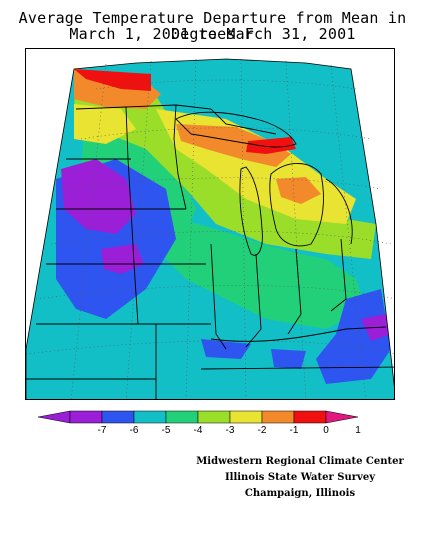 Image resolution: width=425 pixels, height=550 pixels. What do you see at coordinates (198, 430) in the screenshot?
I see `legend-tick-label: -4` at bounding box center [198, 430].